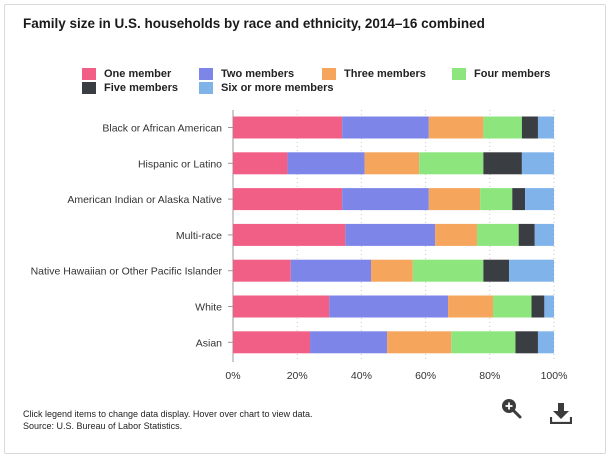  I want to click on legend-label: One member, so click(138, 74).